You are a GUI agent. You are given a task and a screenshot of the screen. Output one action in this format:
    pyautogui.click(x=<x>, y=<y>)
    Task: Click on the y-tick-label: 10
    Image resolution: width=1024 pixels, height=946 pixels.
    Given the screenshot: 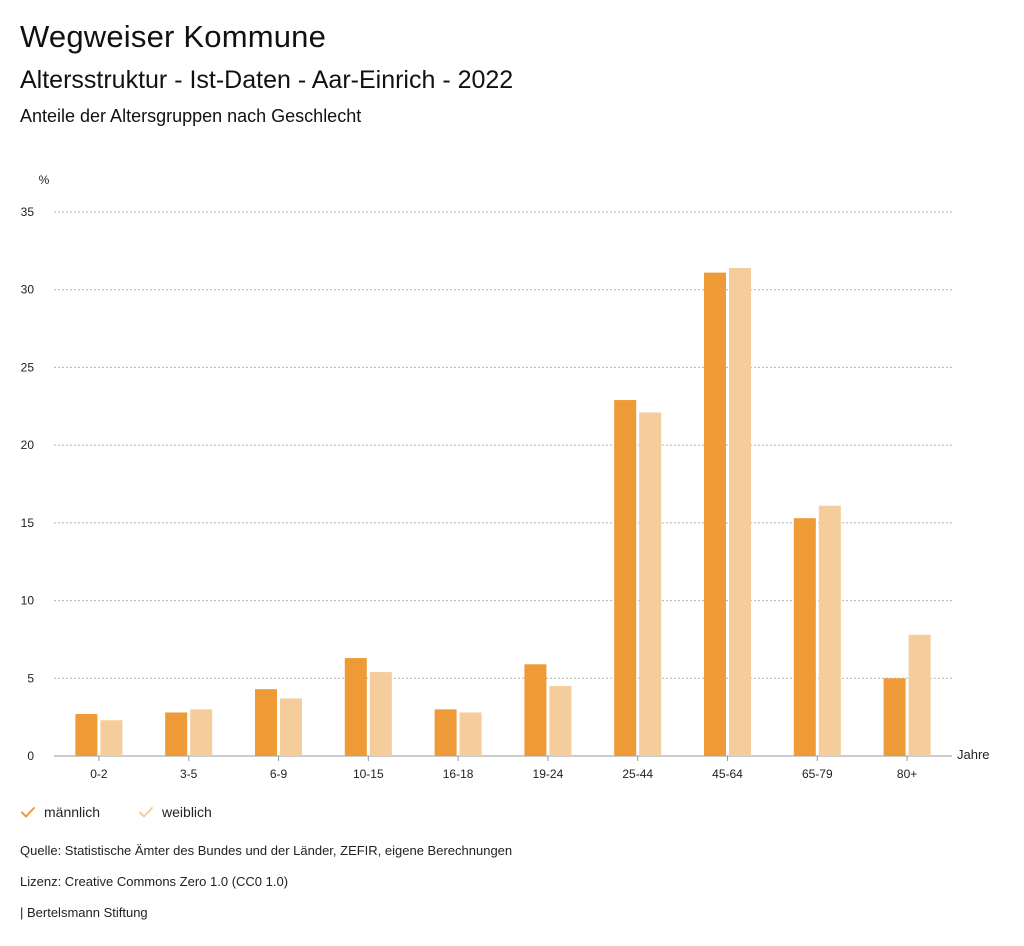 What is the action you would take?
    pyautogui.click(x=28, y=601)
    